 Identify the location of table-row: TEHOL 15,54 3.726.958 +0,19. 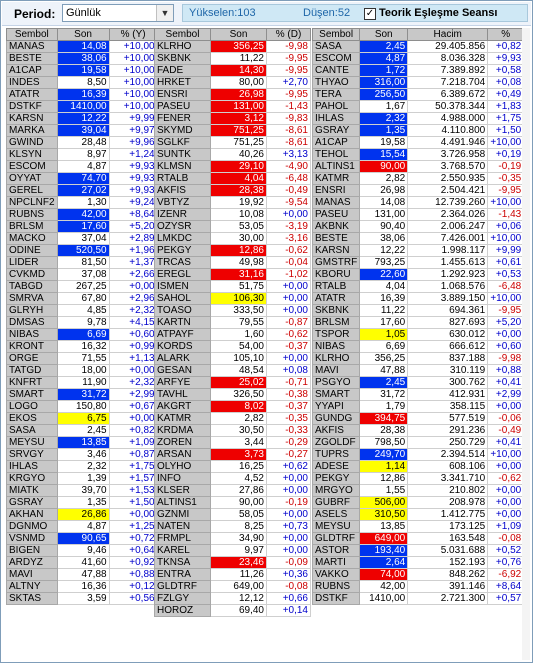
(418, 154).